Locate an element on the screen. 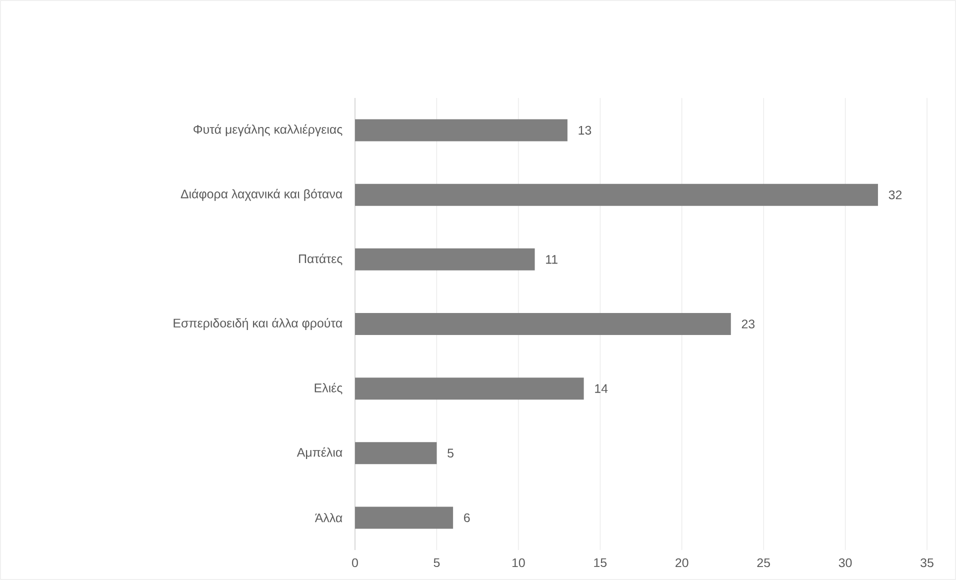 This screenshot has height=580, width=956. y-tick-label: Πατάτες is located at coordinates (320, 260).